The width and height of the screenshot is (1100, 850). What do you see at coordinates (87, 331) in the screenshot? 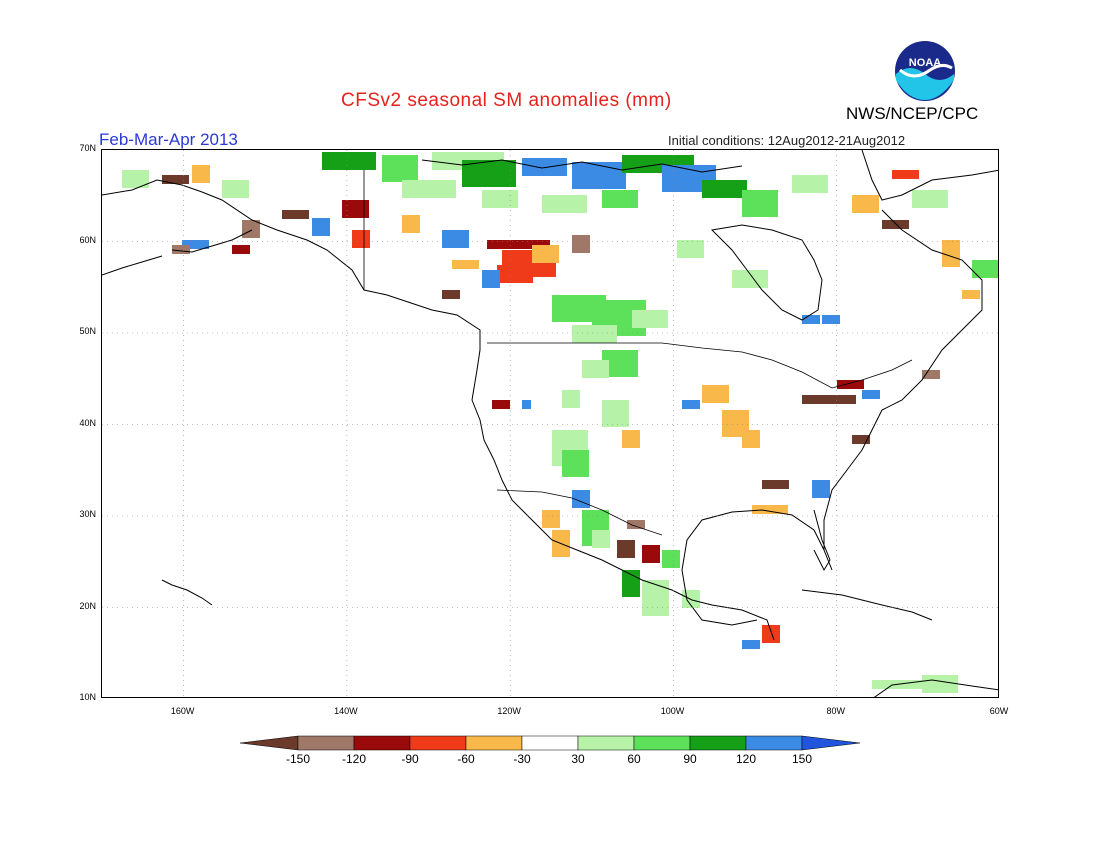
I see `lat-label: 50N` at bounding box center [87, 331].